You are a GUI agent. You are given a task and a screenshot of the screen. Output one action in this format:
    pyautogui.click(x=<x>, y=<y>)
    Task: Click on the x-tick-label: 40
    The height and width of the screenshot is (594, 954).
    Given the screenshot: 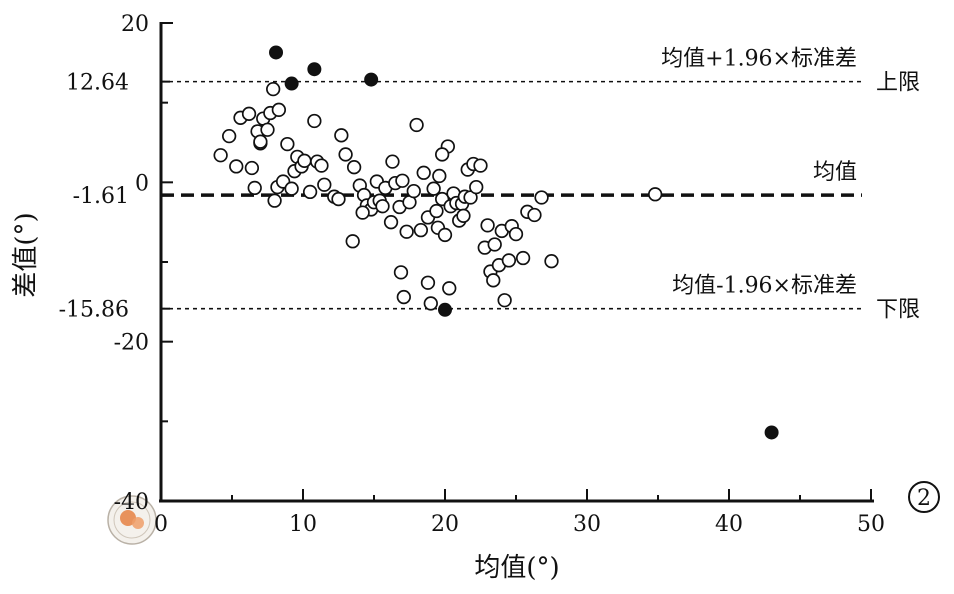 What is the action you would take?
    pyautogui.click(x=729, y=524)
    